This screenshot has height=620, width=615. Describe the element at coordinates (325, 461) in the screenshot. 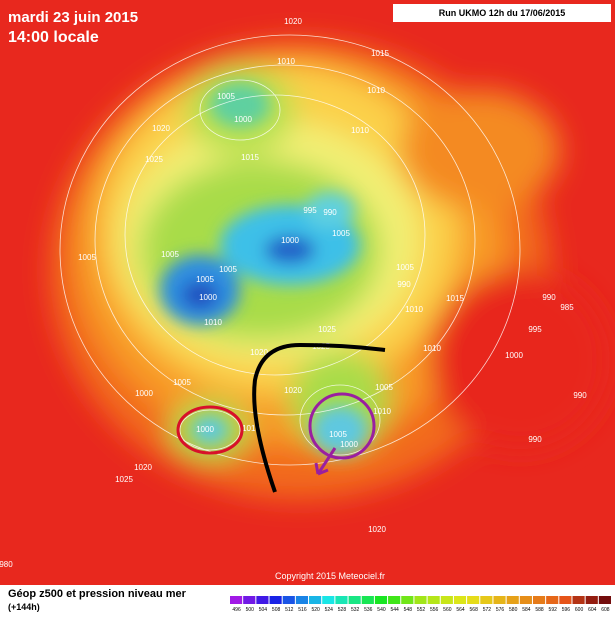

I see `arrow` at that location.